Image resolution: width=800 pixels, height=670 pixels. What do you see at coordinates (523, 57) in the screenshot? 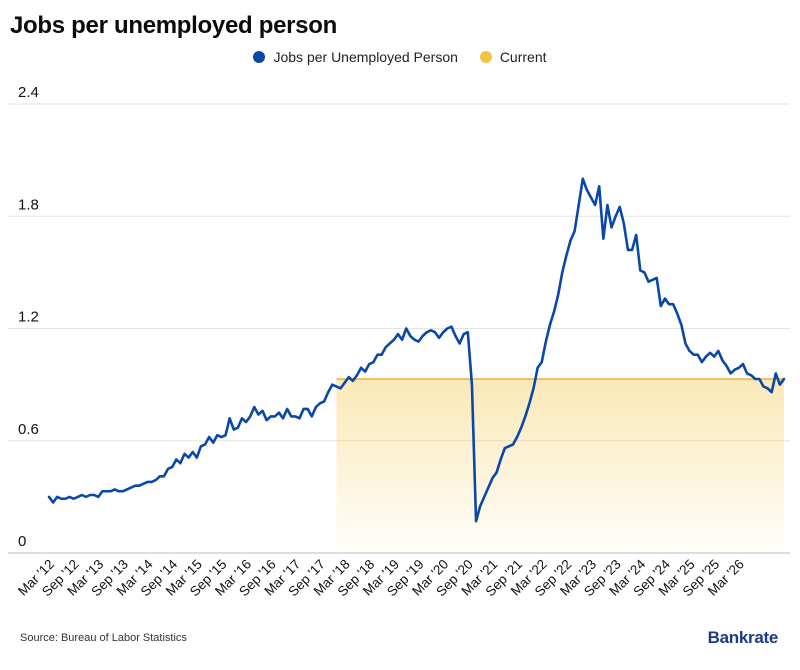
I see `legend-label-current: Current` at bounding box center [523, 57].